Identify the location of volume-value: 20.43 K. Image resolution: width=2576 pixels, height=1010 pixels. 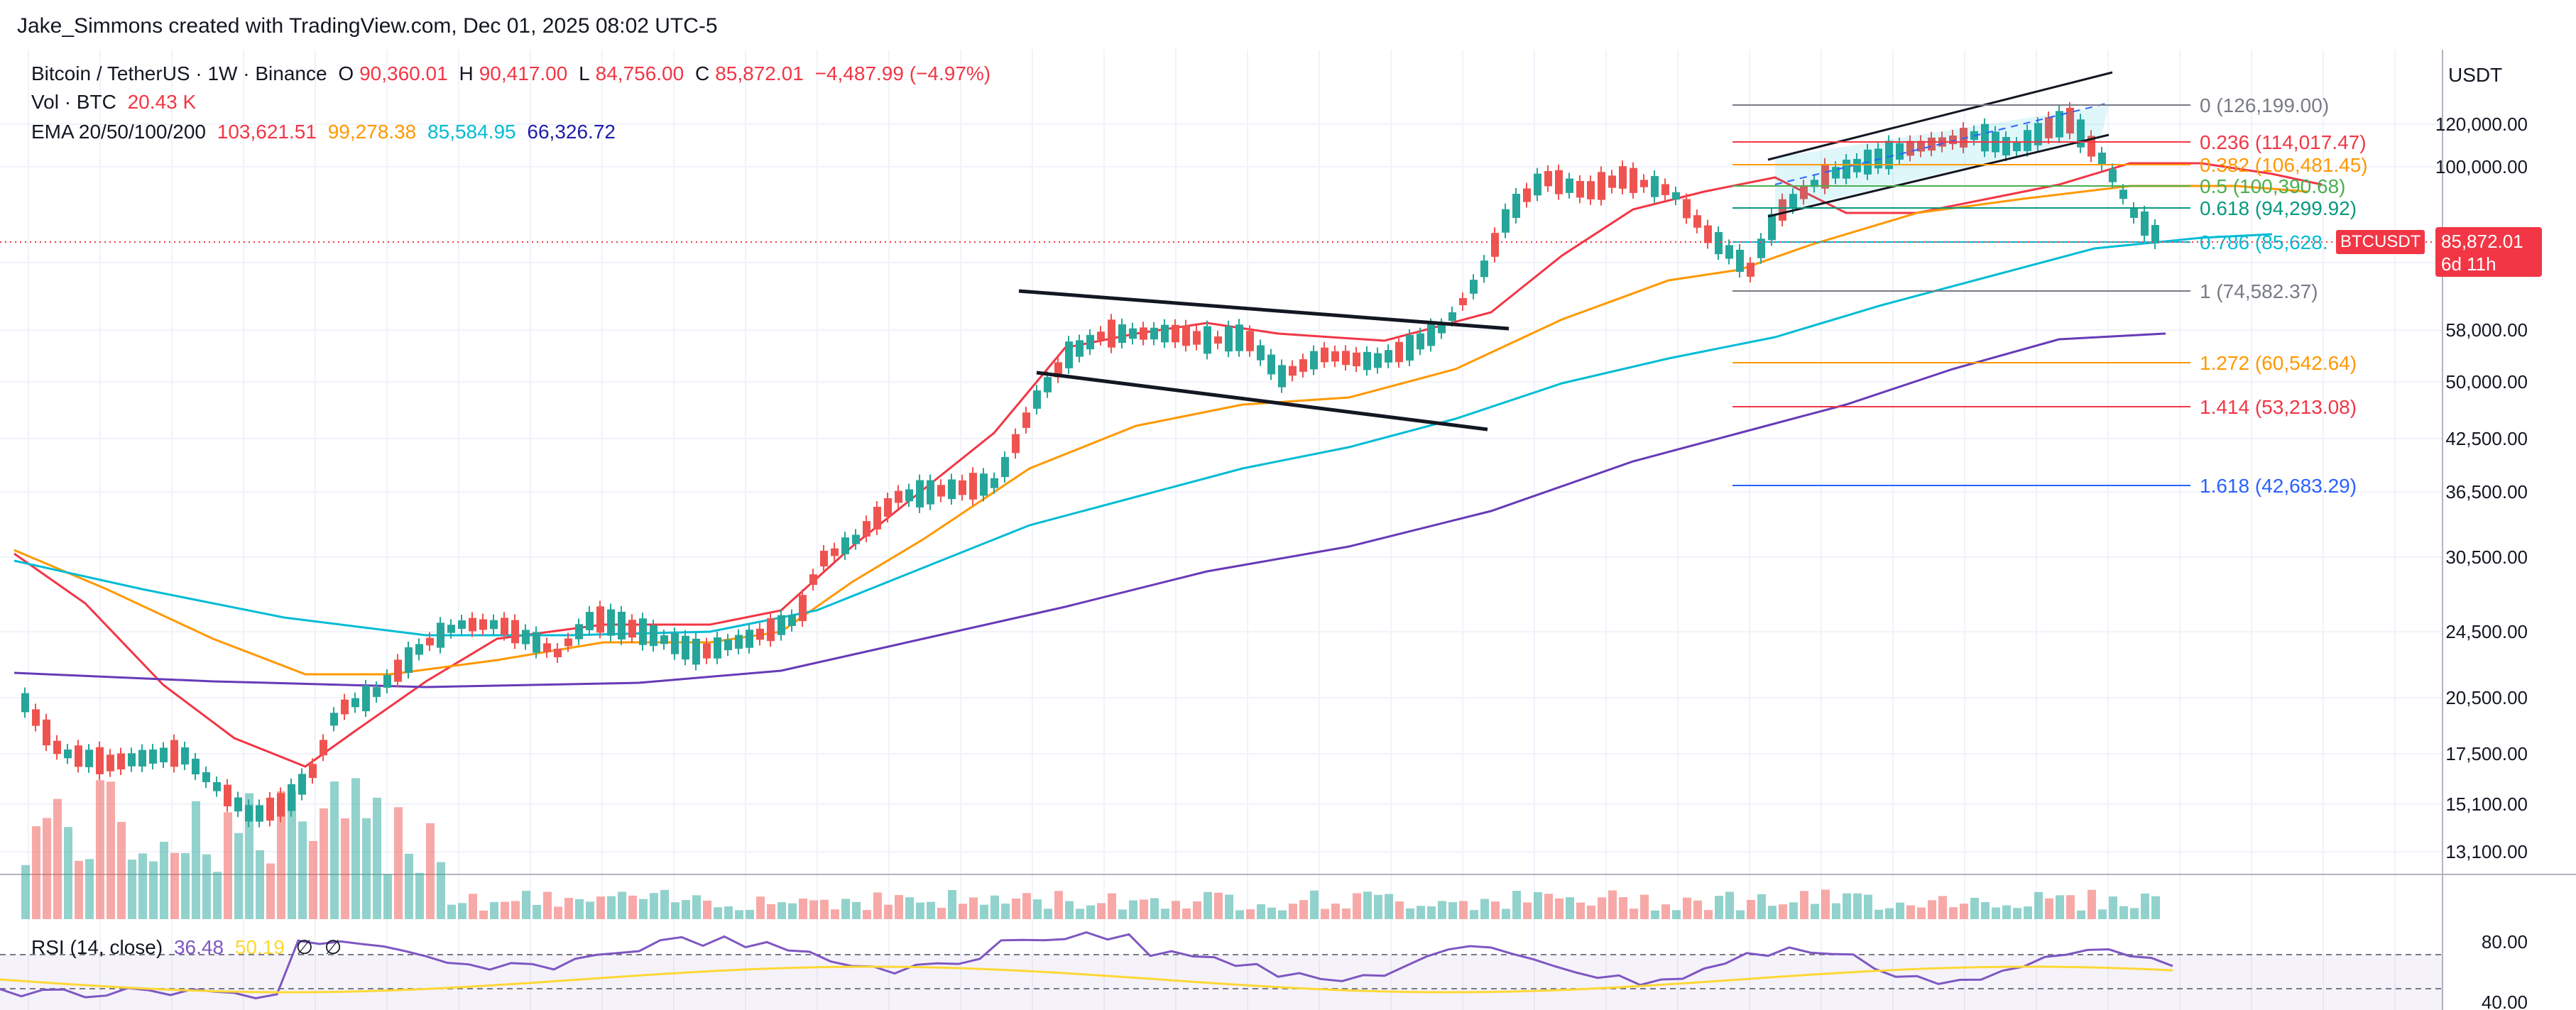
(162, 102).